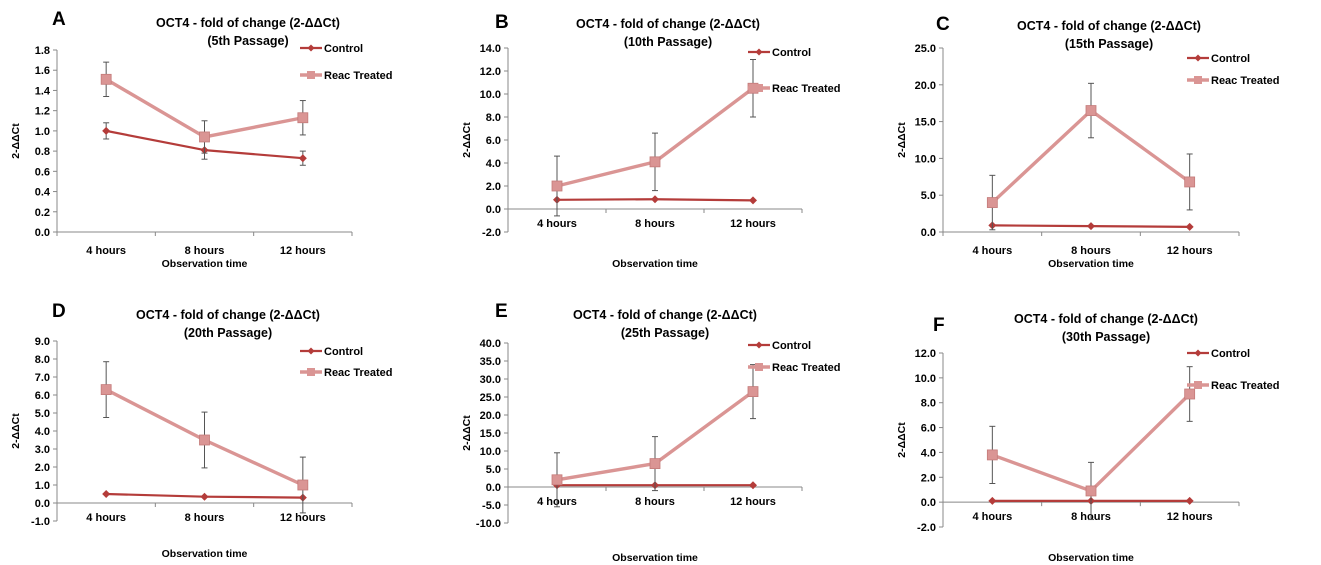  What do you see at coordinates (42, 71) in the screenshot?
I see `y-tick-label: 1.6` at bounding box center [42, 71].